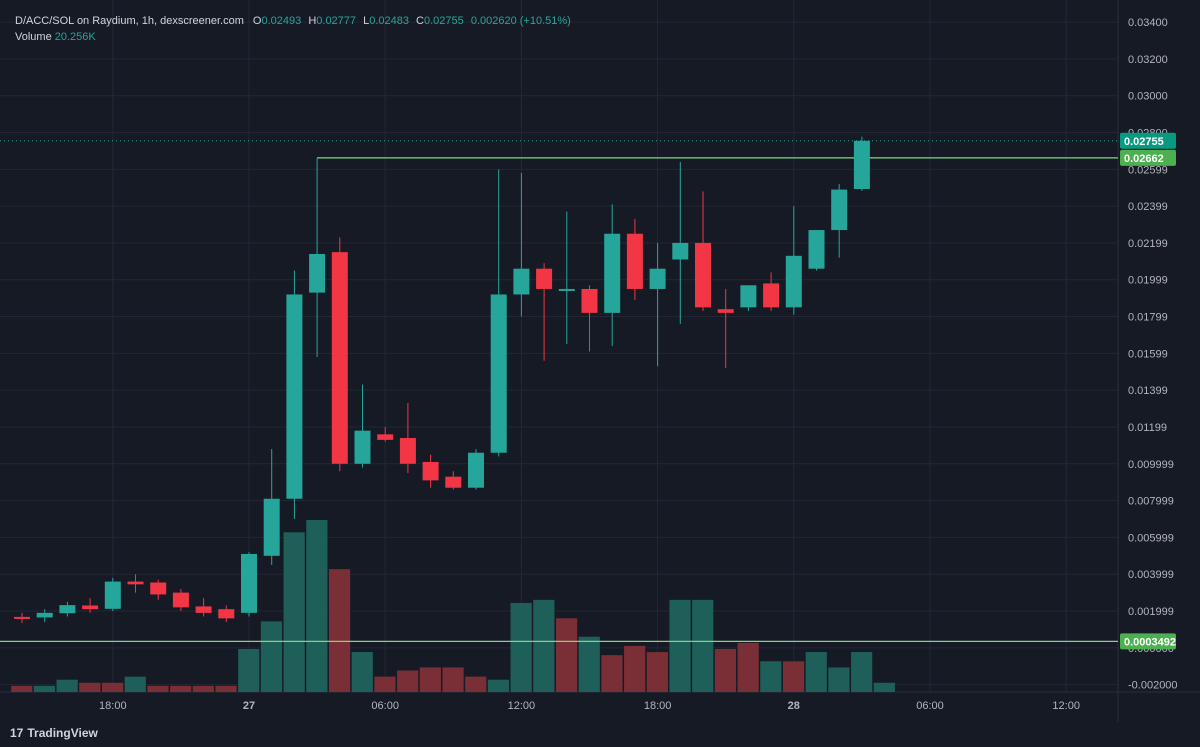 The height and width of the screenshot is (747, 1200). What do you see at coordinates (1148, 244) in the screenshot?
I see `y-tick-label: 0.02199` at bounding box center [1148, 244].